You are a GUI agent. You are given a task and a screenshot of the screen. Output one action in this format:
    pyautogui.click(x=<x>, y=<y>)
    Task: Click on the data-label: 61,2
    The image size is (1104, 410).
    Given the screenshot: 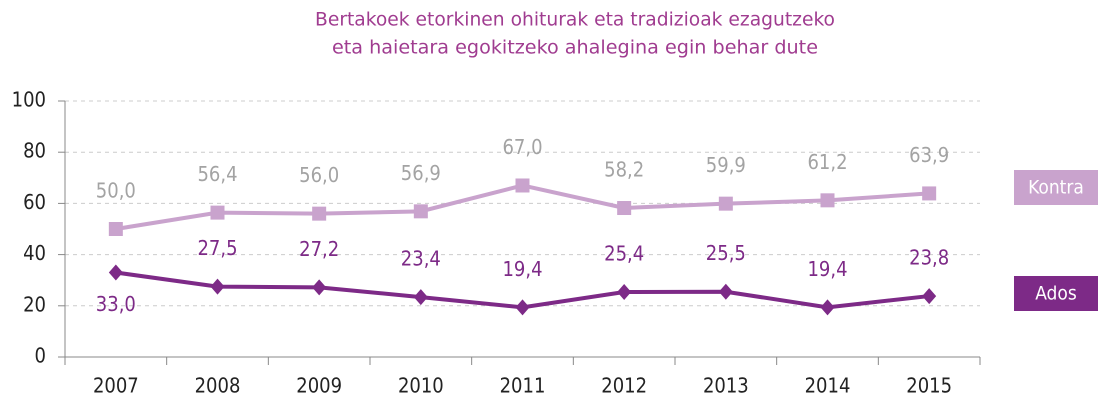 What is the action you would take?
    pyautogui.click(x=827, y=162)
    